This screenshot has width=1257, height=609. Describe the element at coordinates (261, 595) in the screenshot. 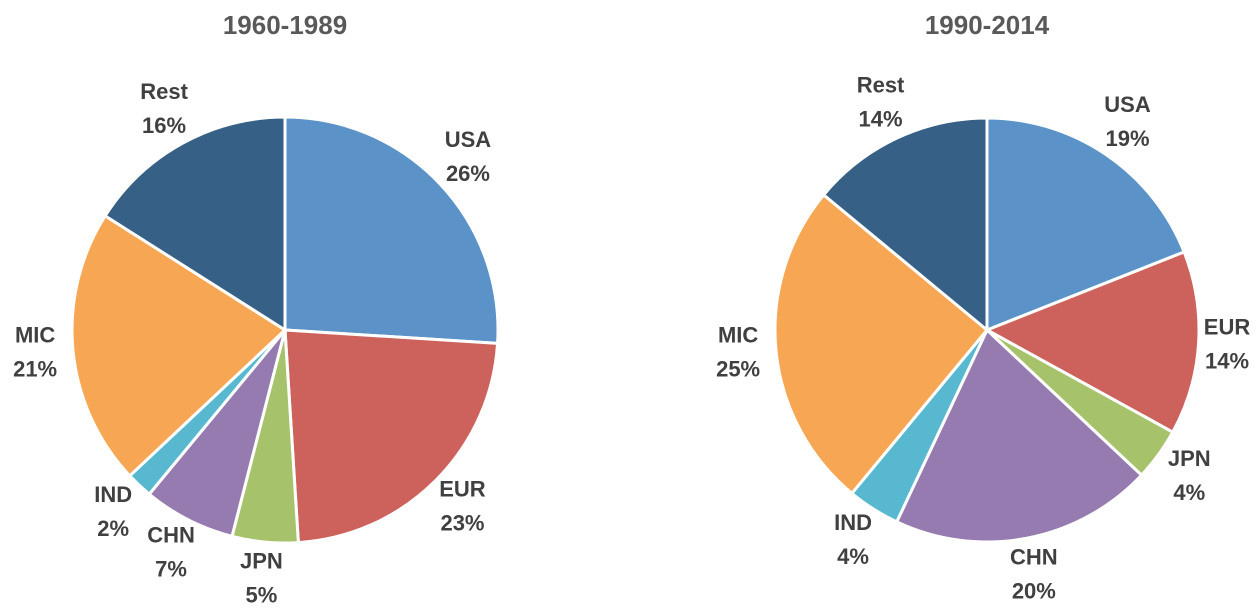

I see `slice-value-label: 5%` at that location.